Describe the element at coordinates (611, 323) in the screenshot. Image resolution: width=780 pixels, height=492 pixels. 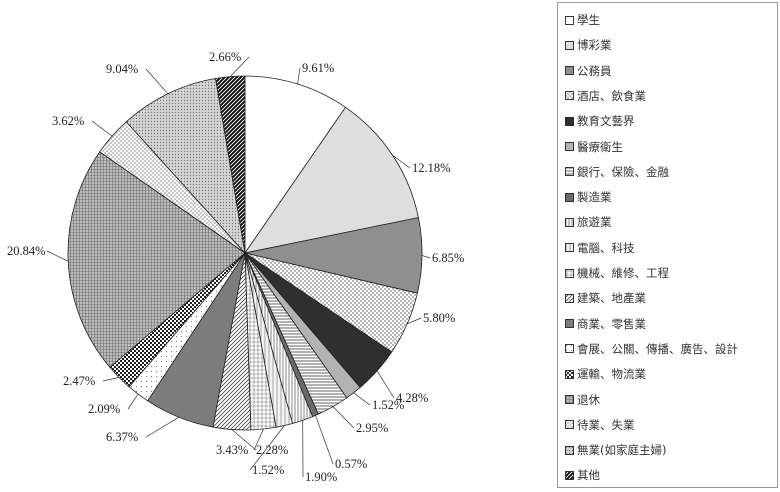
I see `legend-label: 商業、零售業` at that location.